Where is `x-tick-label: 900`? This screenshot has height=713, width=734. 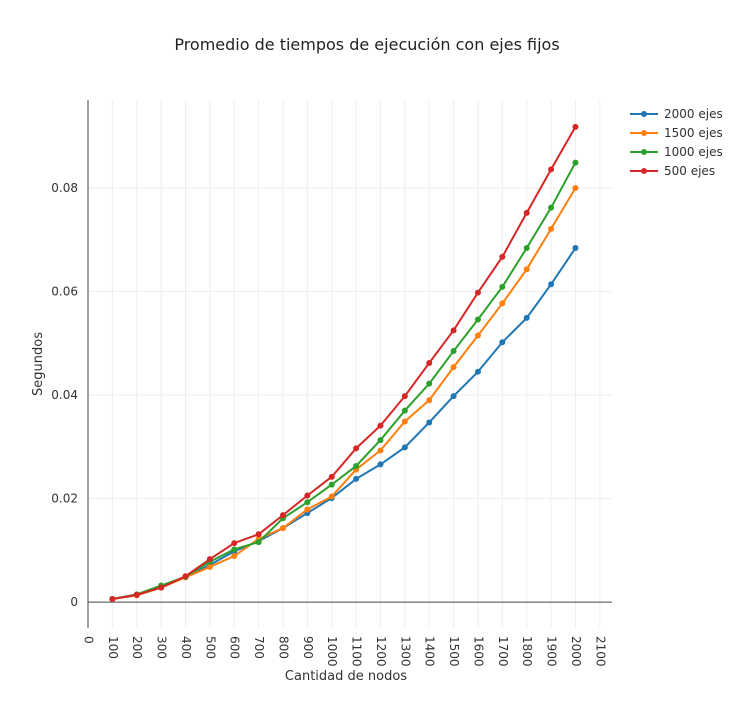 x-tick-label: 900 is located at coordinates (308, 647).